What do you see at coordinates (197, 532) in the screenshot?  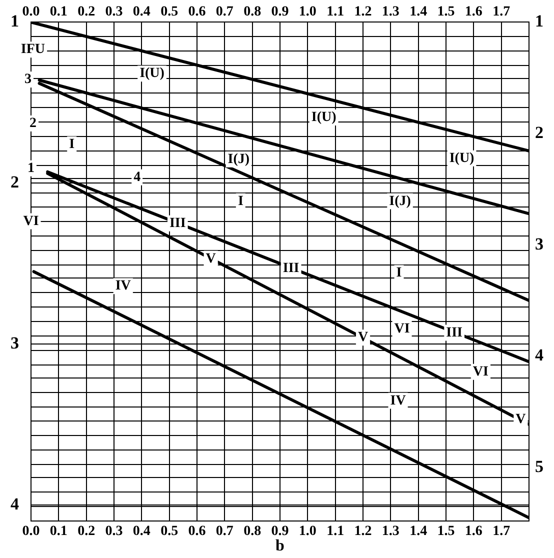 I see `x2-tick-label: 0.6` at bounding box center [197, 532].